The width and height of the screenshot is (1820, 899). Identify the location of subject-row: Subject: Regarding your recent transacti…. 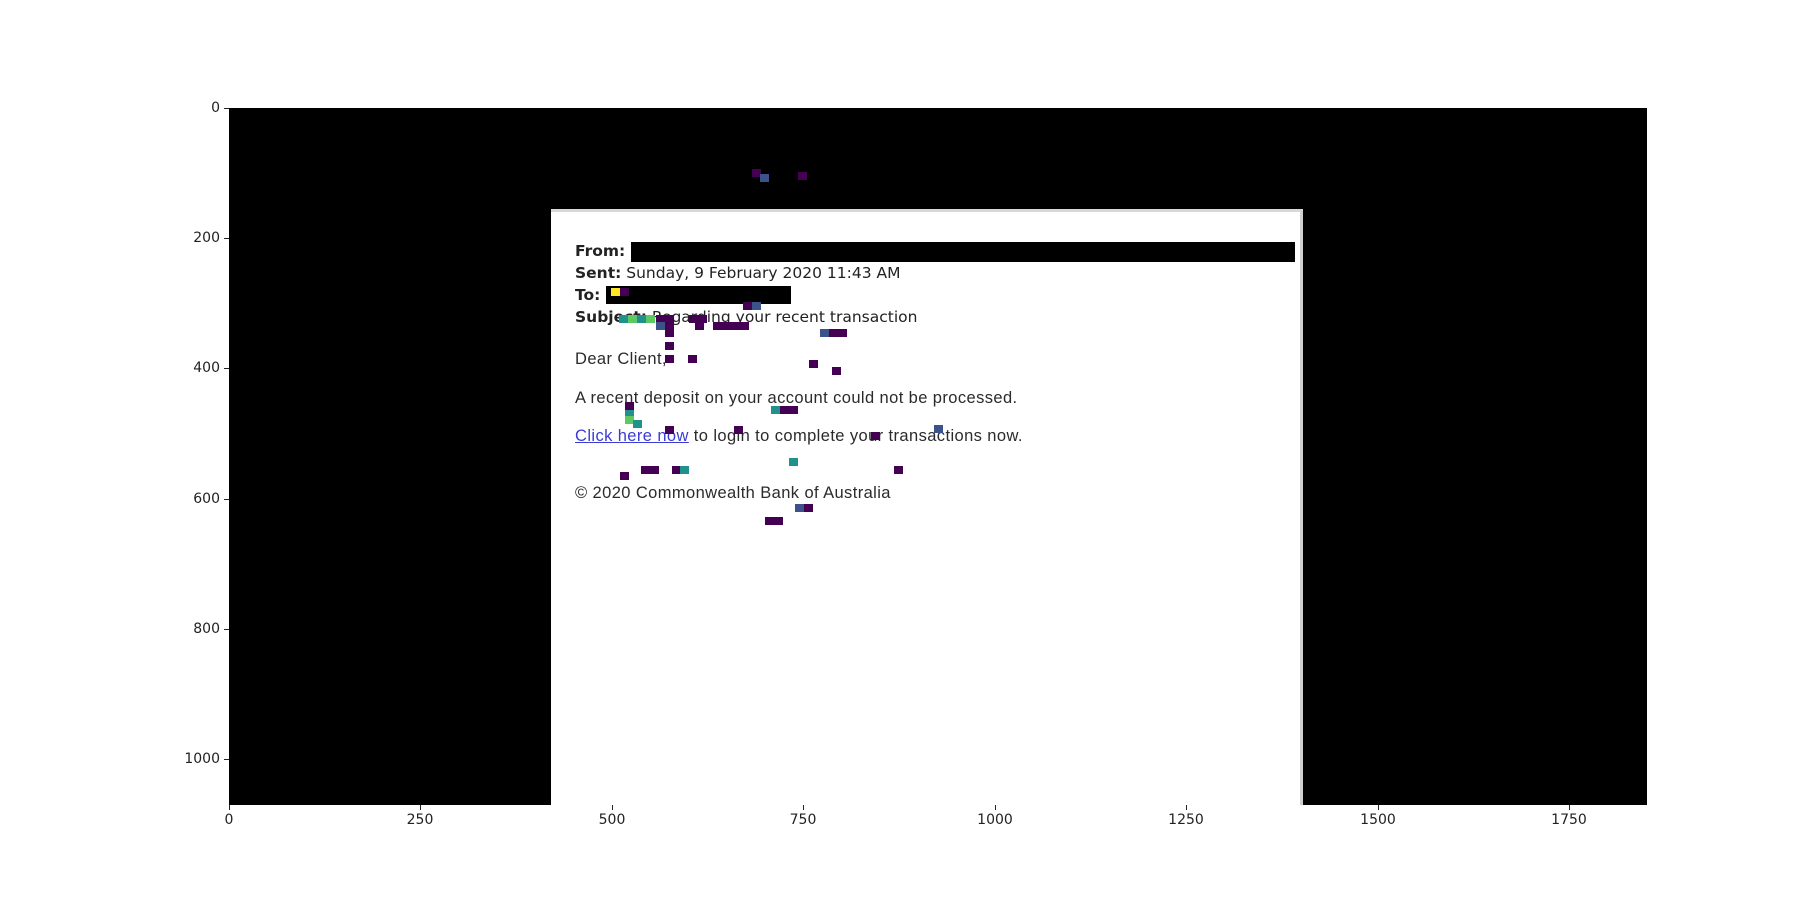
(746, 317).